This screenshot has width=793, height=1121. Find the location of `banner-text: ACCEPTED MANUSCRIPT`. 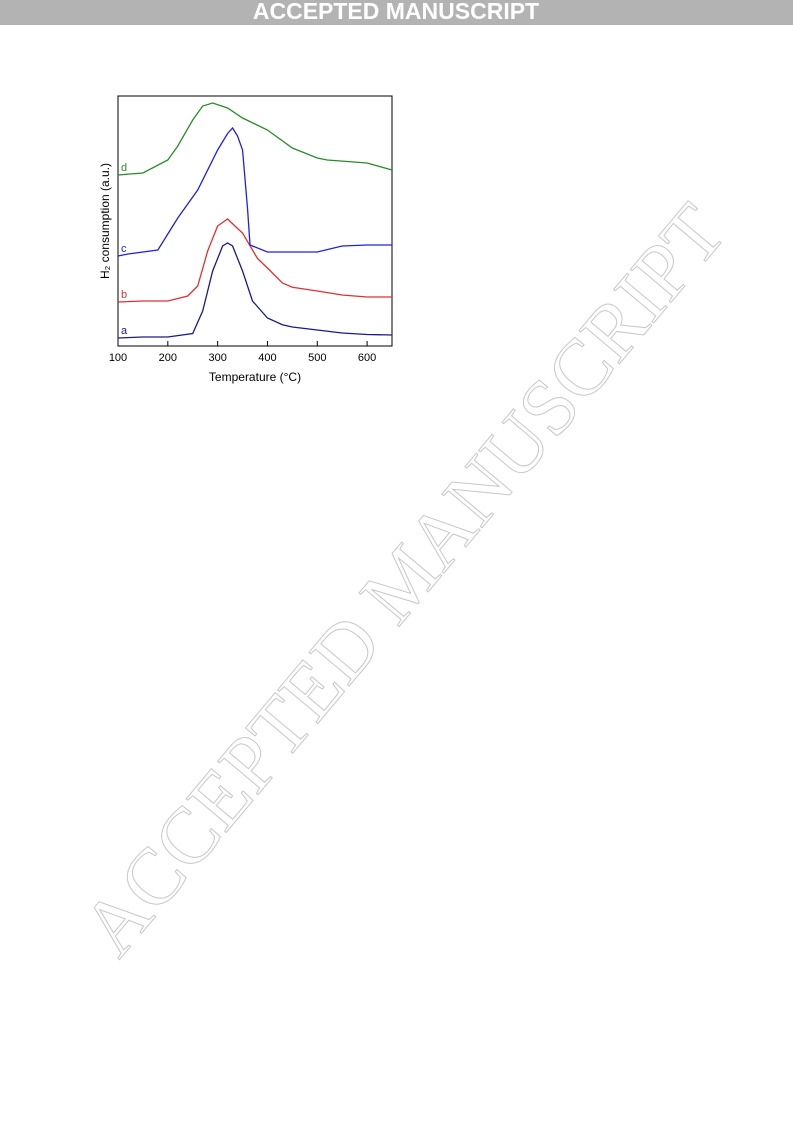

banner-text: ACCEPTED MANUSCRIPT is located at coordinates (396, 12).